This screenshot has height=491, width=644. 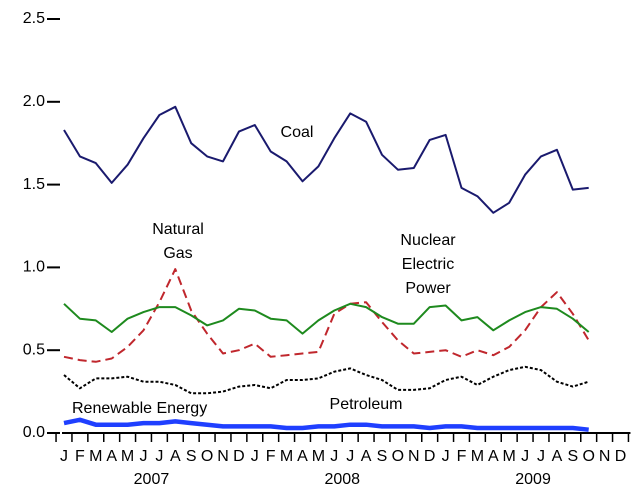 I want to click on label-line: Natural, so click(x=178, y=229).